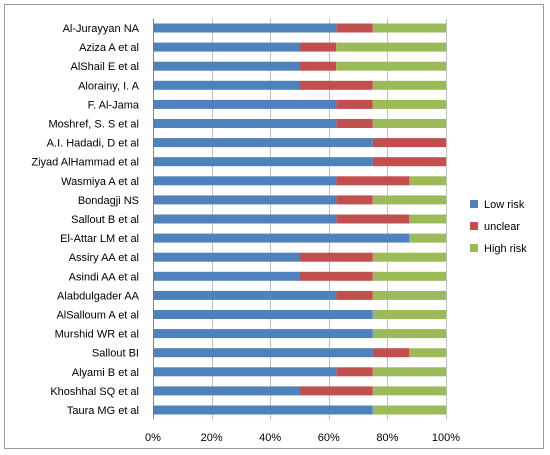  I want to click on category-label: Taura MG et al, so click(103, 411).